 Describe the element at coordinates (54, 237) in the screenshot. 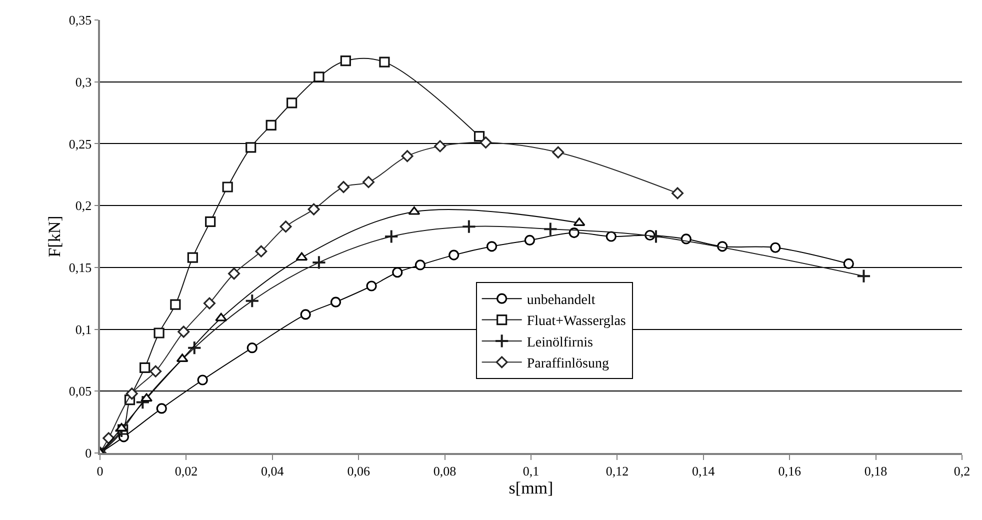

I see `y-axis-title: F[kN]` at that location.